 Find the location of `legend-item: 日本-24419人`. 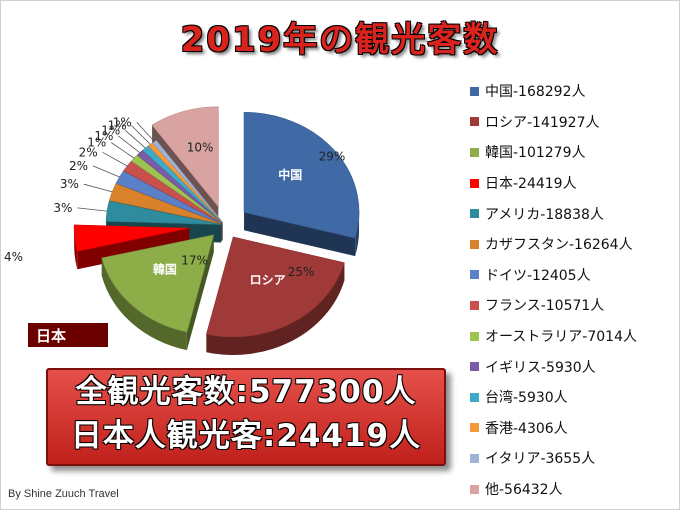

legend-item: 日本-24419人 is located at coordinates (553, 183).